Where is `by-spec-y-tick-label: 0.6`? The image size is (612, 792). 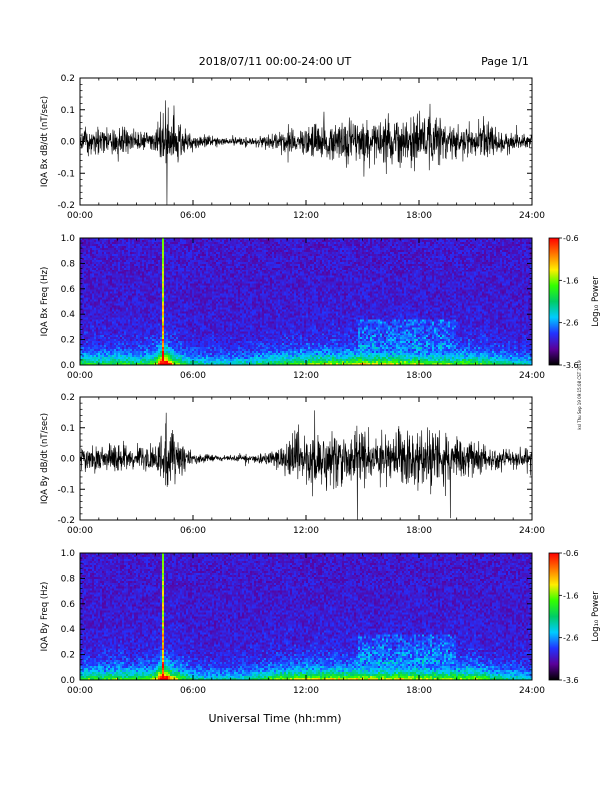 by-spec-y-tick-label: 0.6 is located at coordinates (68, 605).